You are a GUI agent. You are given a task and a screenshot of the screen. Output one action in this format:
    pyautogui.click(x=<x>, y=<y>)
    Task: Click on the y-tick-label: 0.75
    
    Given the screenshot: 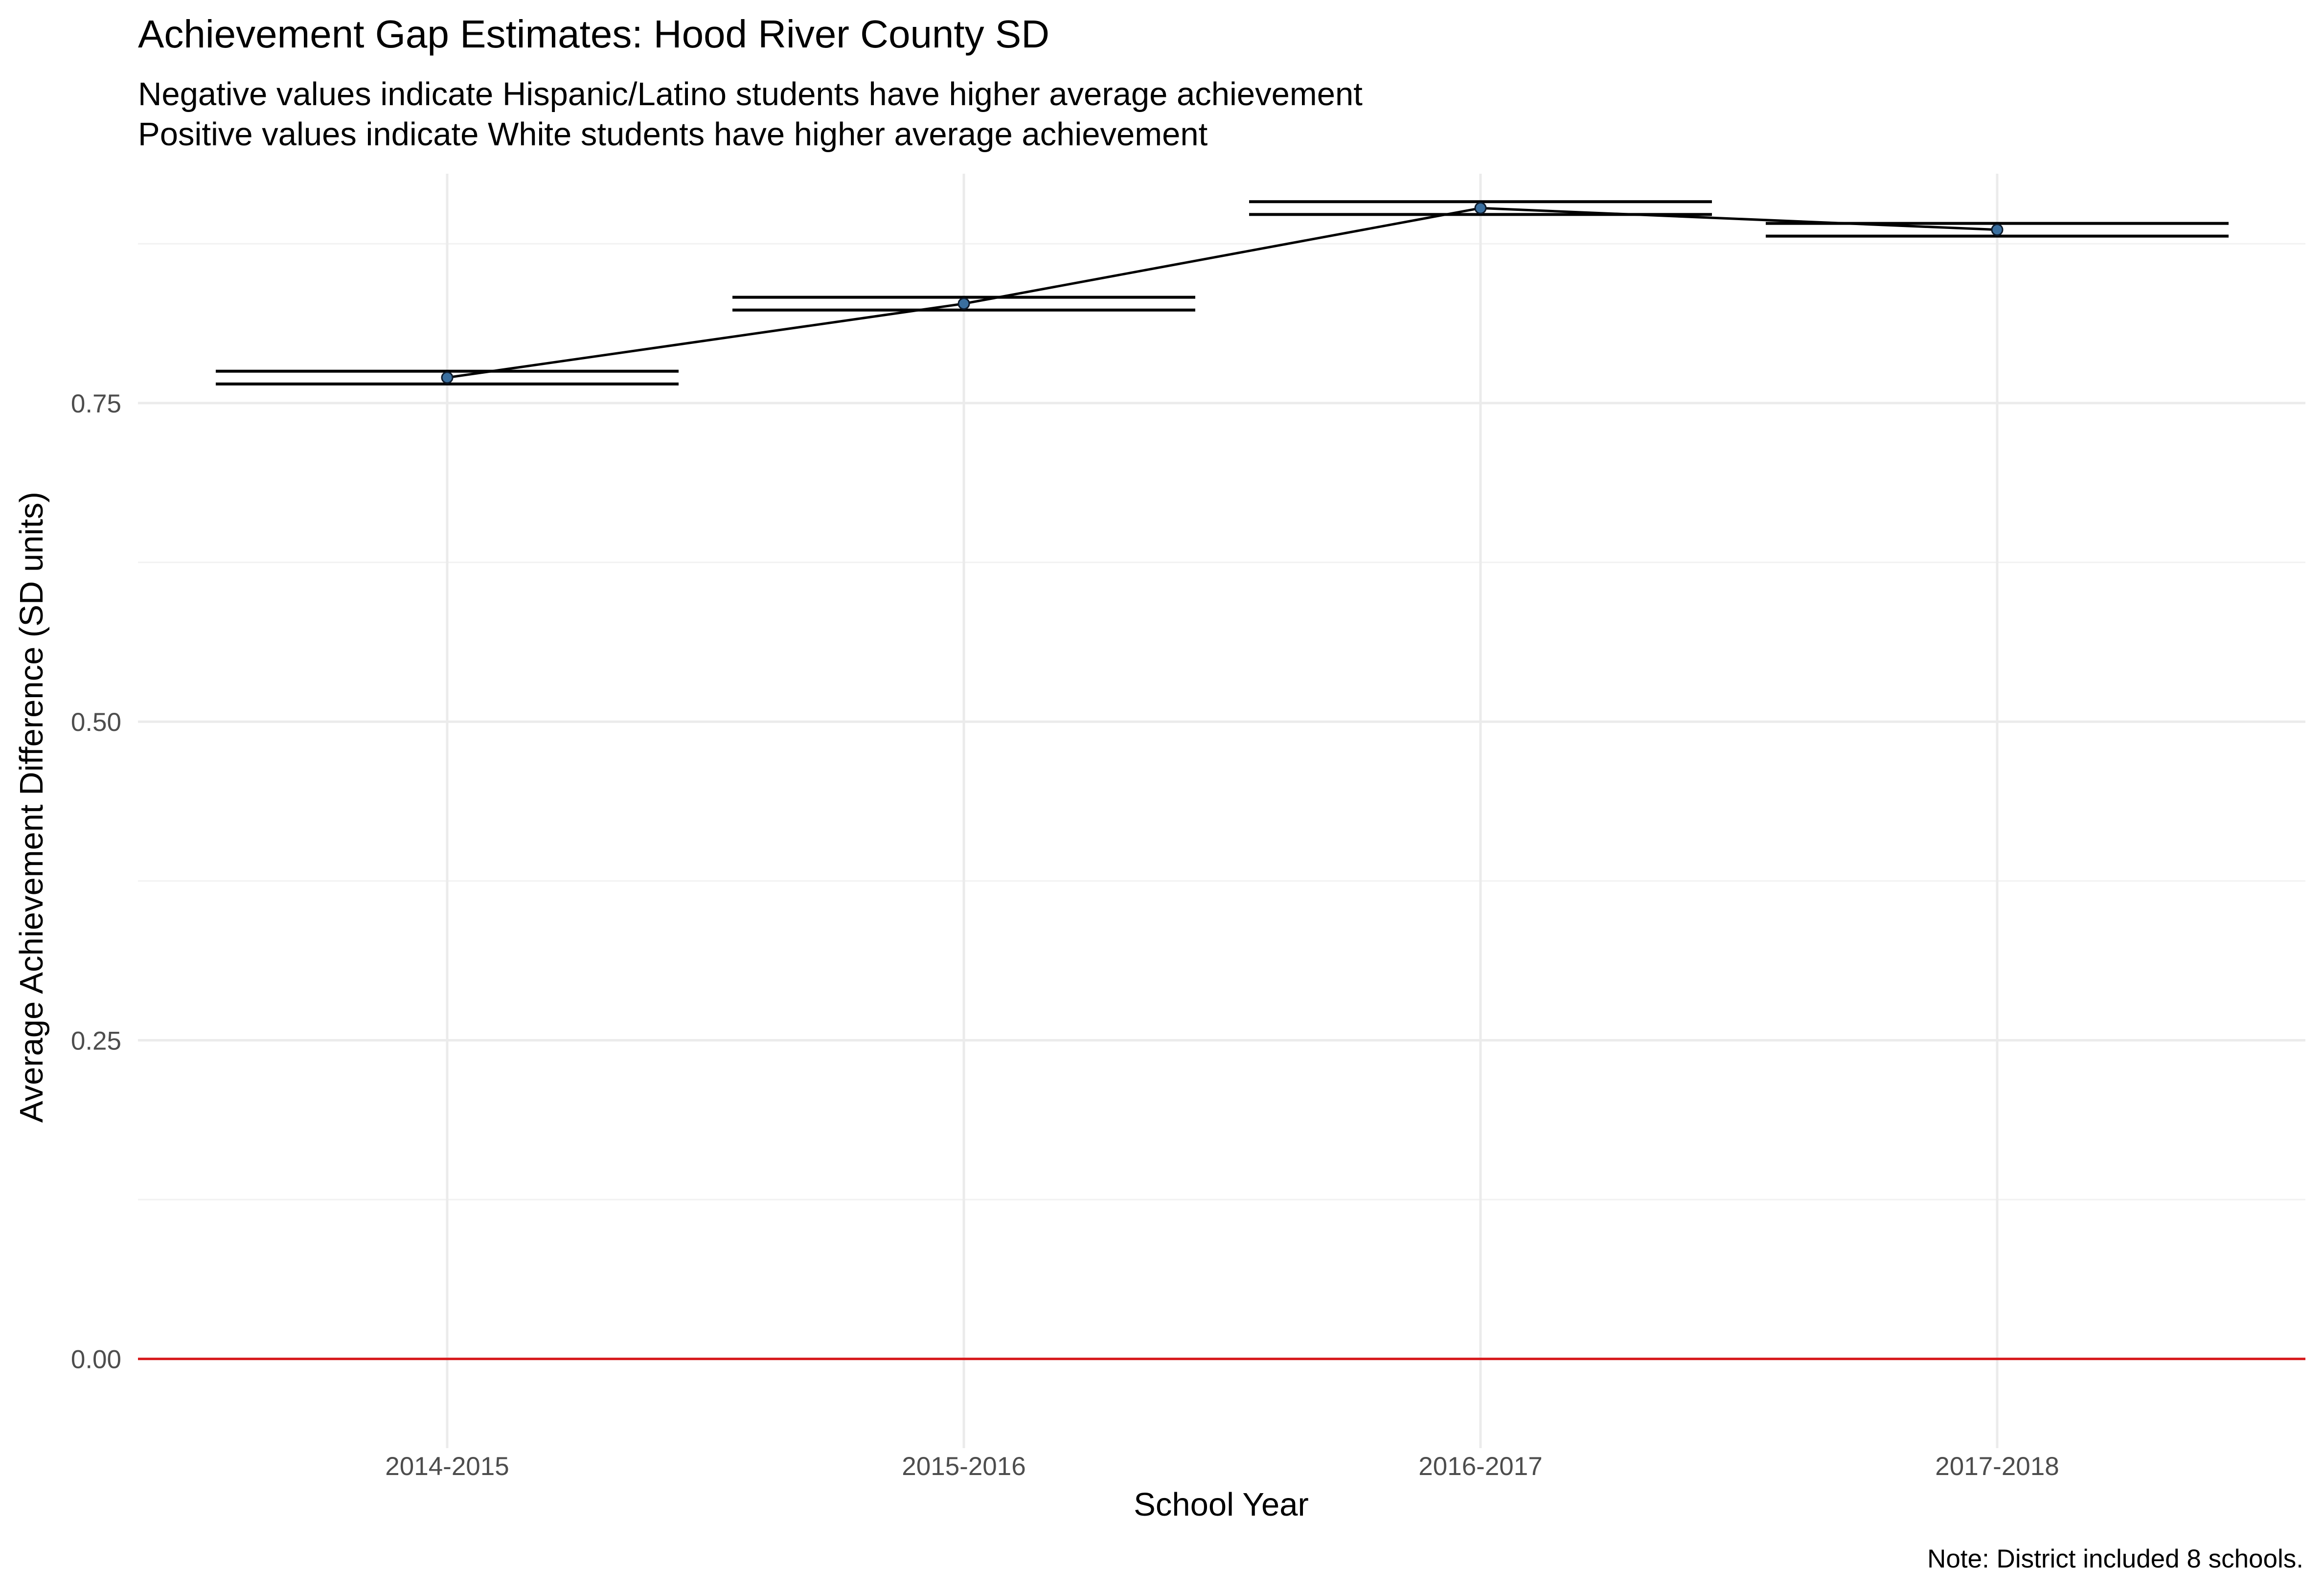 What is the action you would take?
    pyautogui.click(x=96, y=404)
    